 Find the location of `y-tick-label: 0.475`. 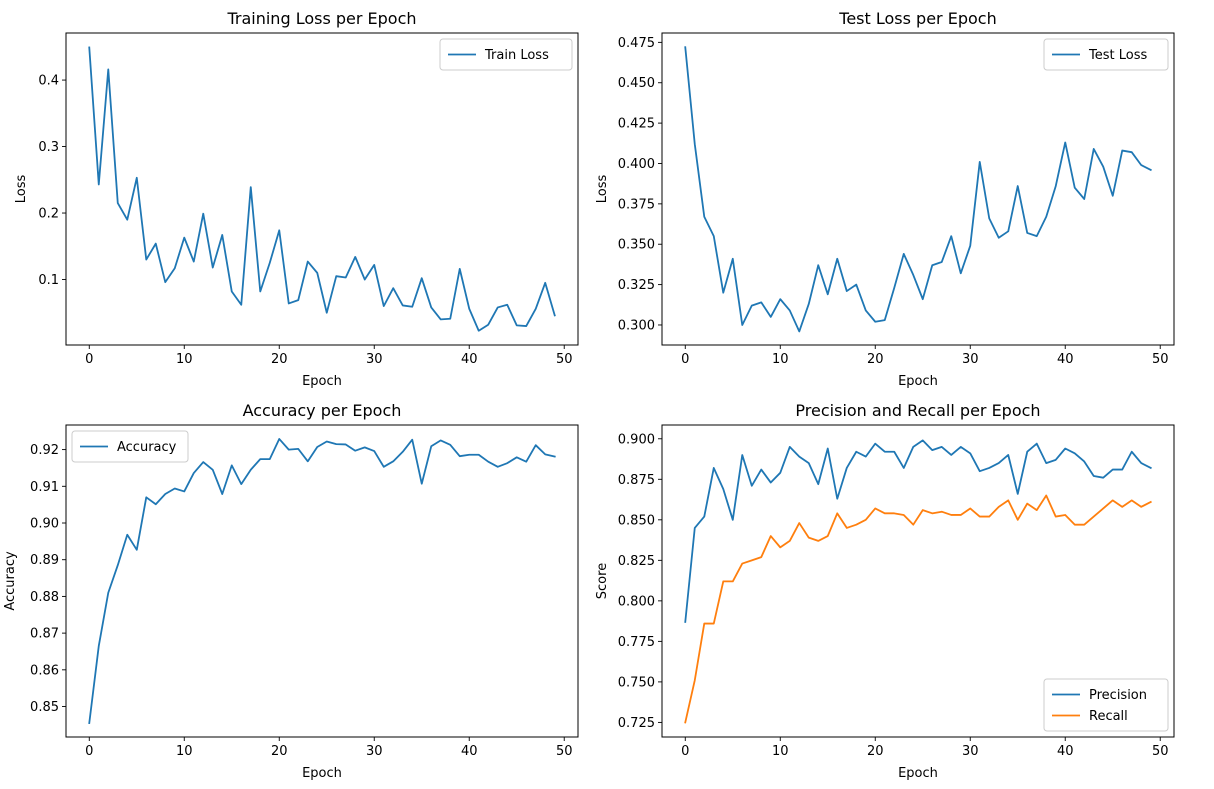

y-tick-label: 0.475 is located at coordinates (636, 43).